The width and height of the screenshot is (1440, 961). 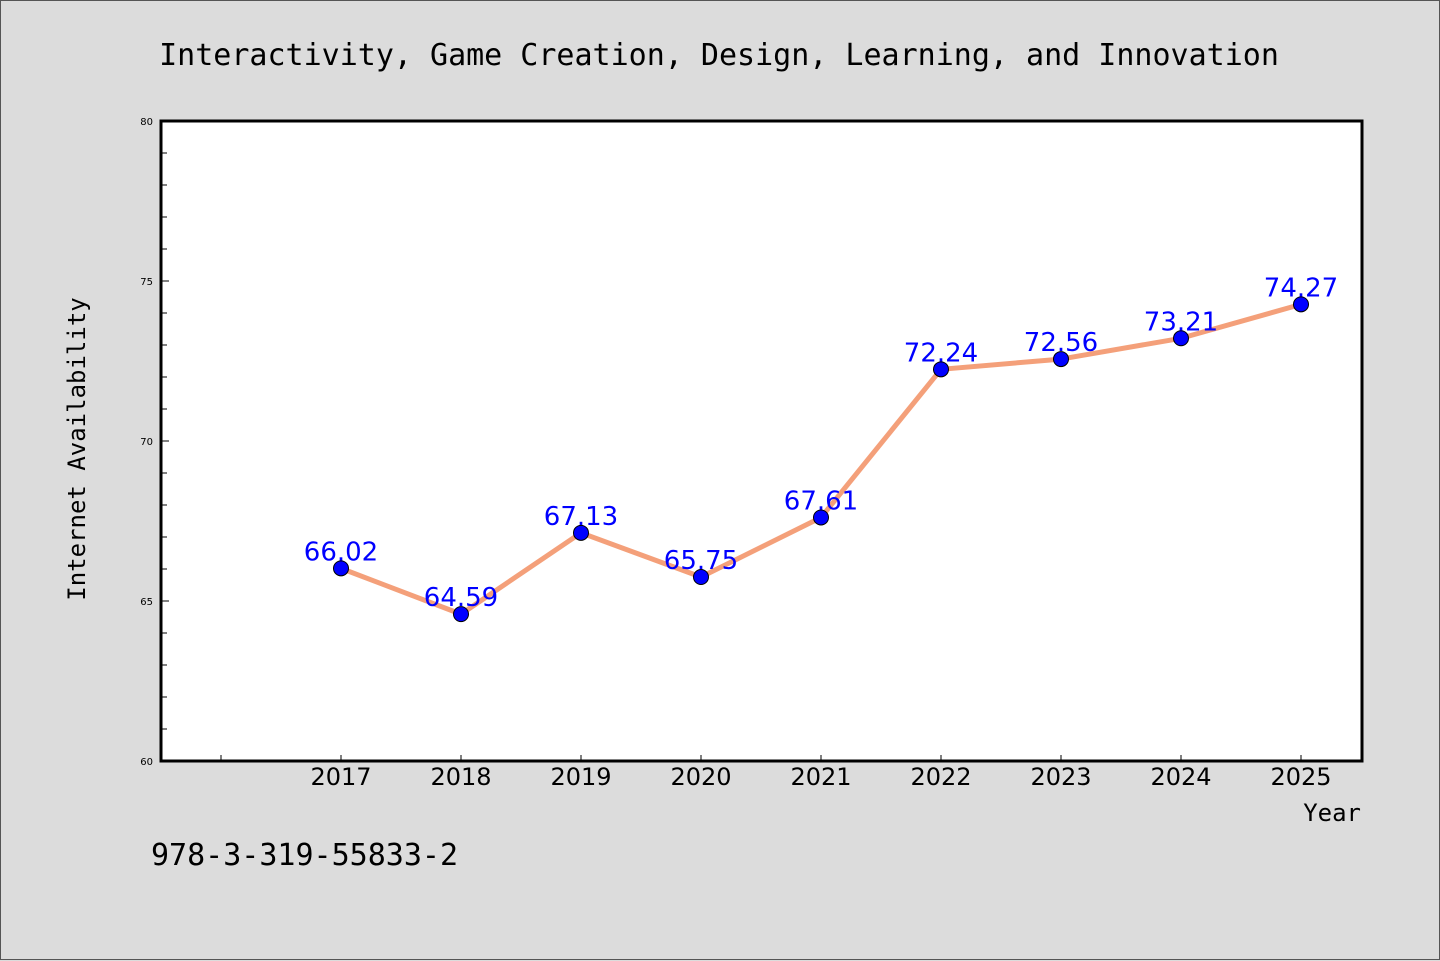 I want to click on x-tick-label: 2019, so click(x=580, y=777).